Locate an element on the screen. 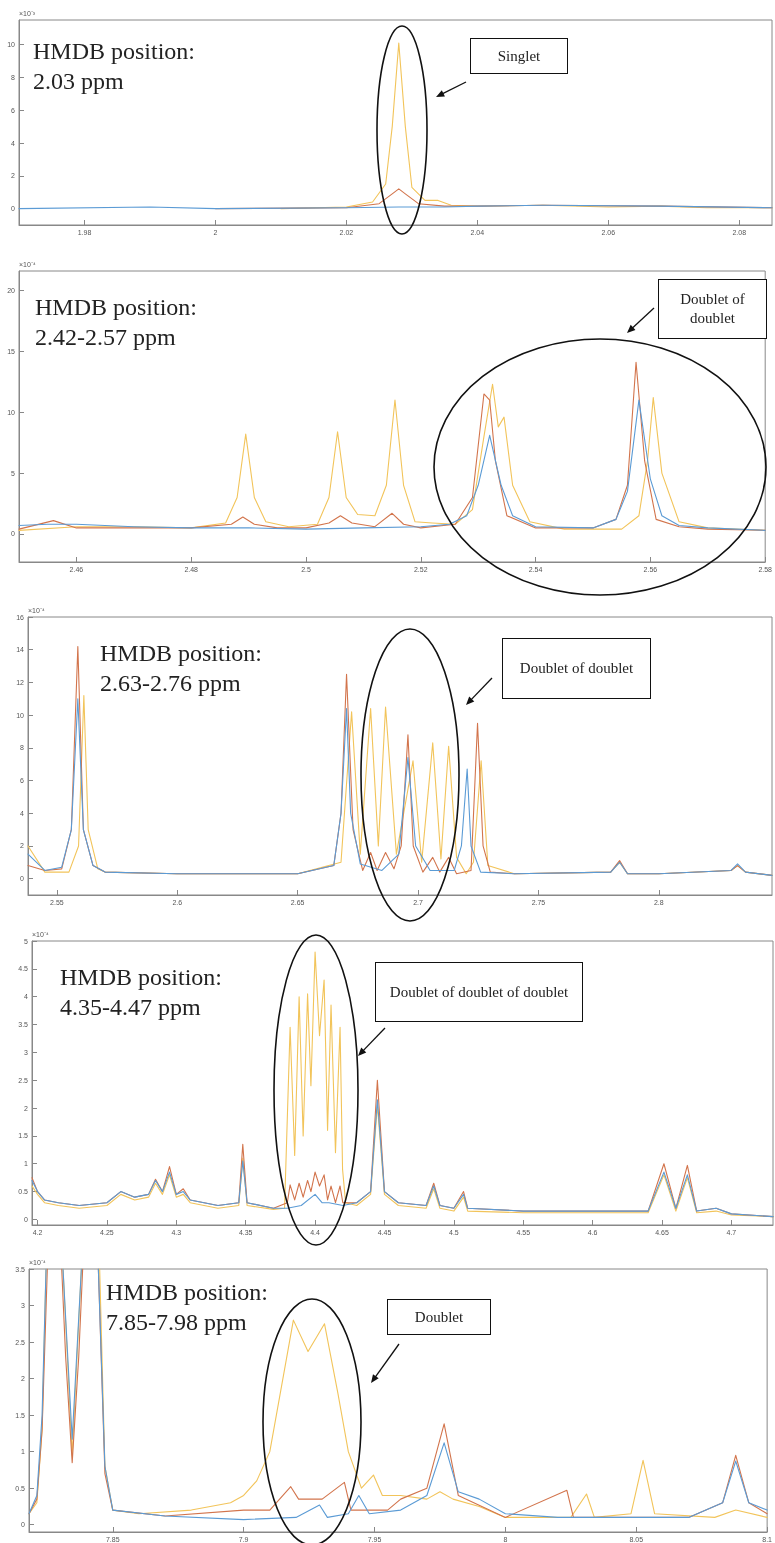  text-box: Doublet of doublet of doublet is located at coordinates (479, 992).